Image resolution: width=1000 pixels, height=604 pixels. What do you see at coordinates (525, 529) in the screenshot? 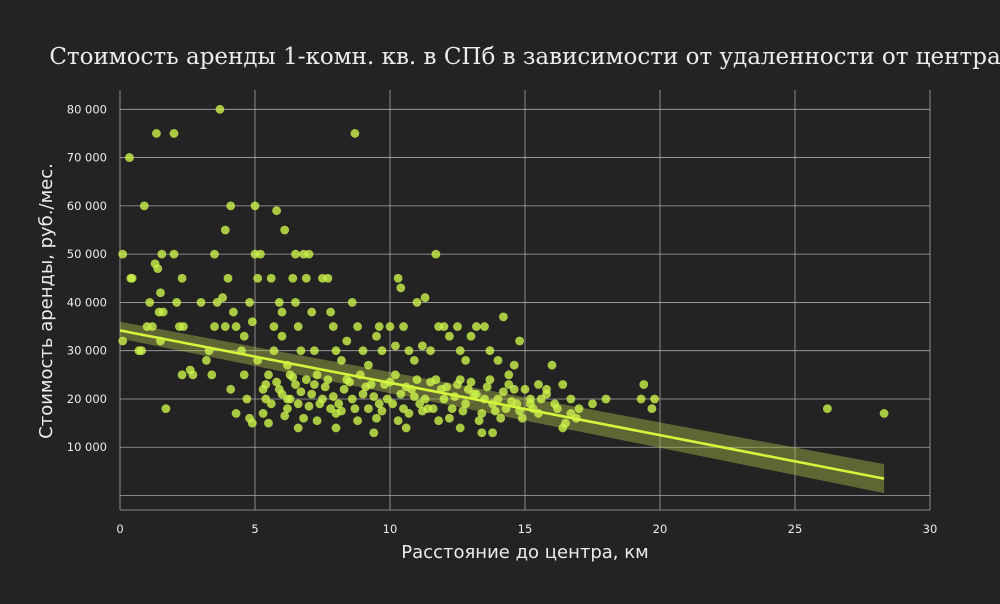
I see `x-tick-label: 15` at bounding box center [525, 529].